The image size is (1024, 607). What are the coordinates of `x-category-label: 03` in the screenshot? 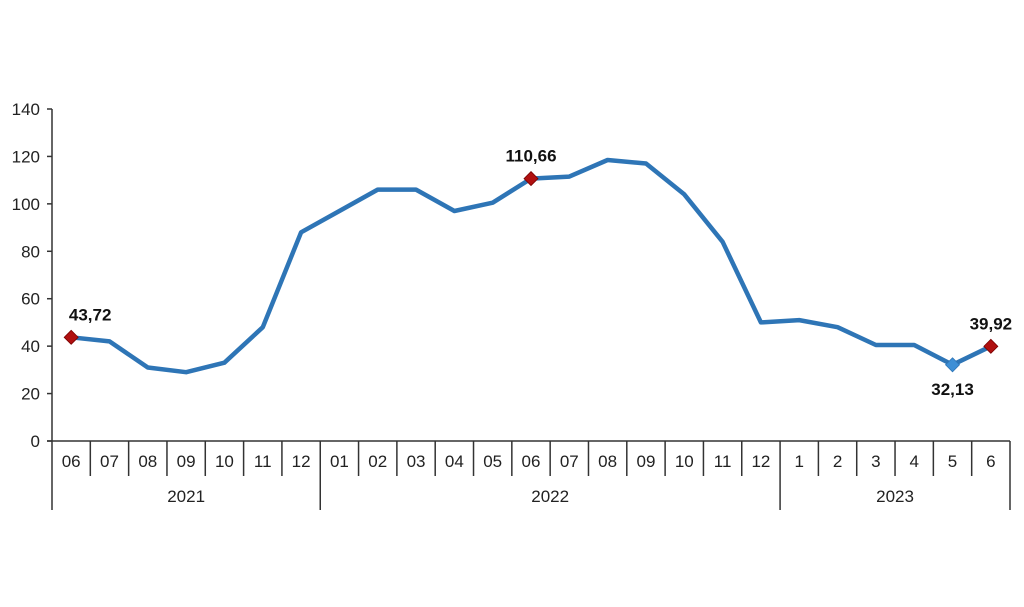 It's located at (416, 461).